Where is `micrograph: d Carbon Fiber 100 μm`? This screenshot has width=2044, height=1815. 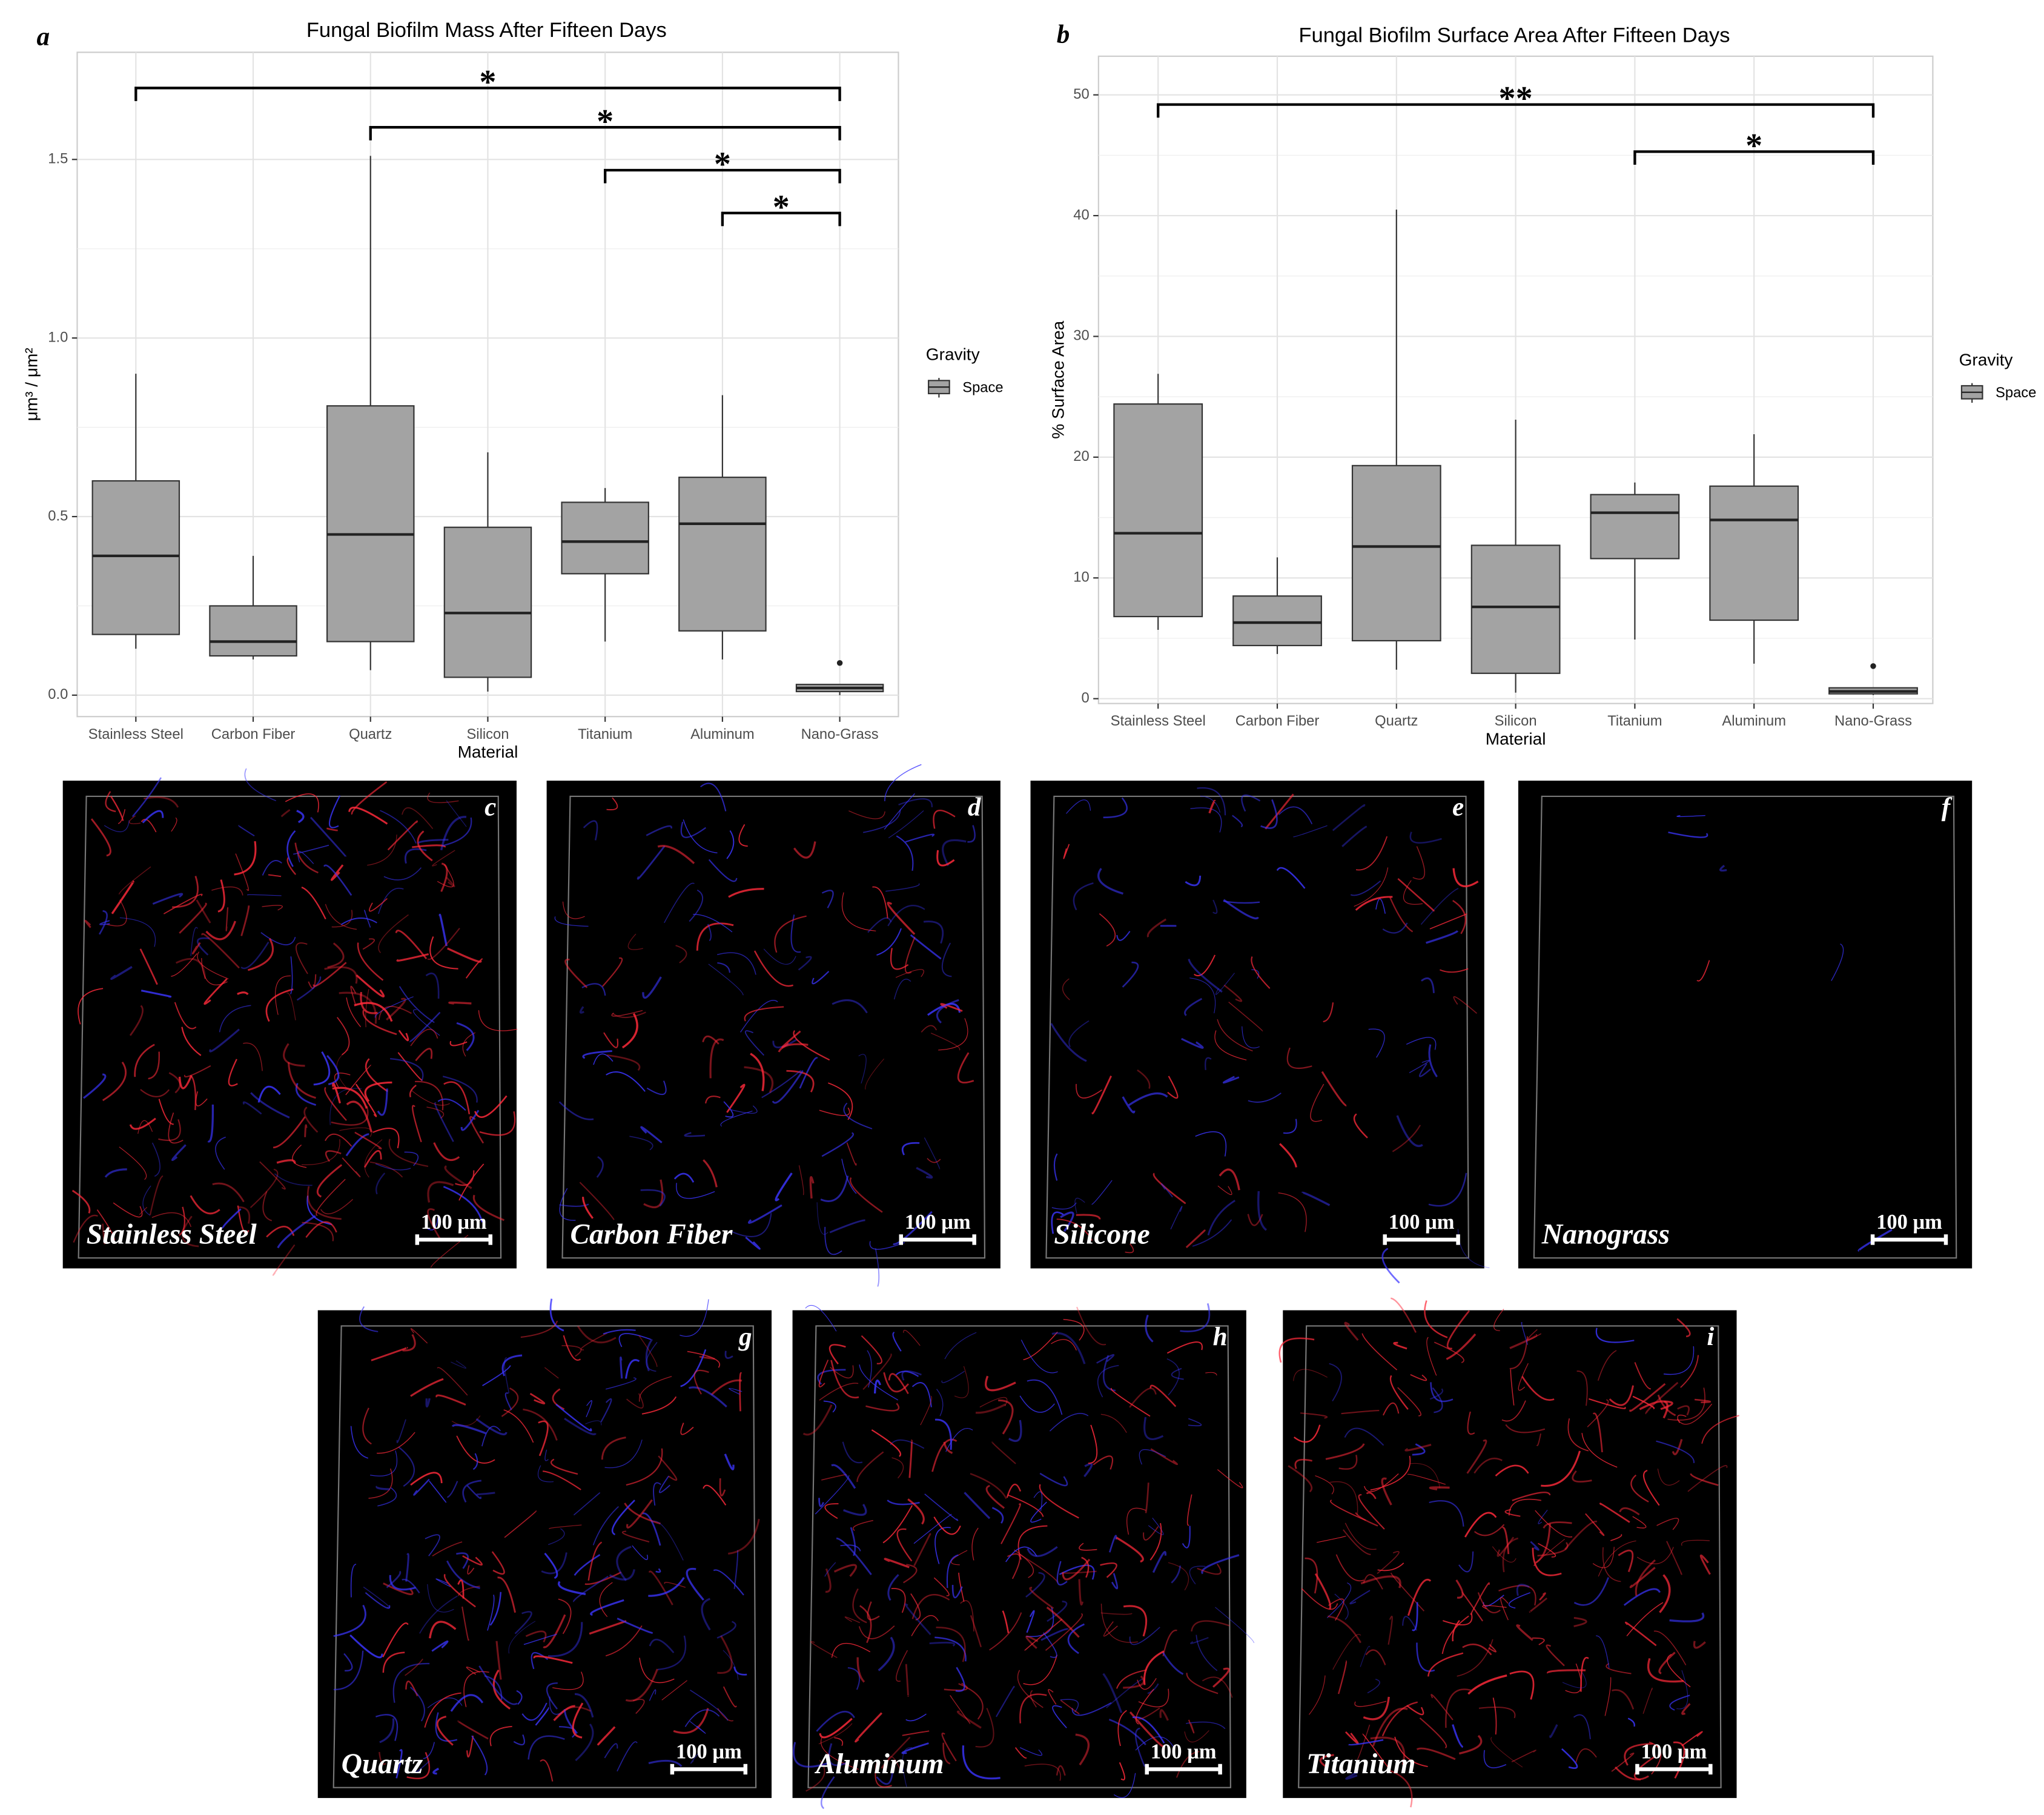 micrograph: d Carbon Fiber 100 μm is located at coordinates (773, 1026).